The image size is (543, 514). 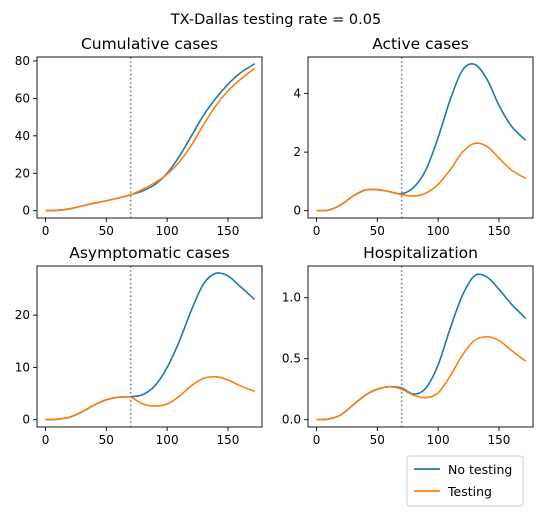 What do you see at coordinates (22, 61) in the screenshot?
I see `y-tick-label: 80` at bounding box center [22, 61].